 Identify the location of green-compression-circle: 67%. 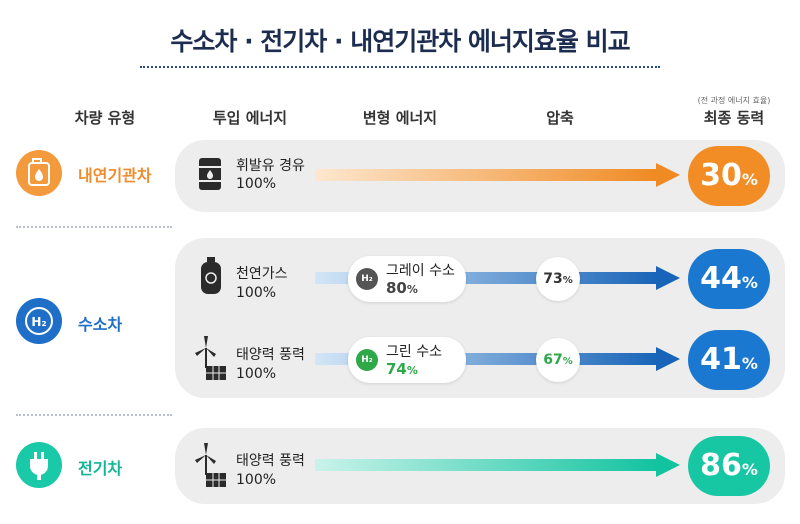
(558, 360).